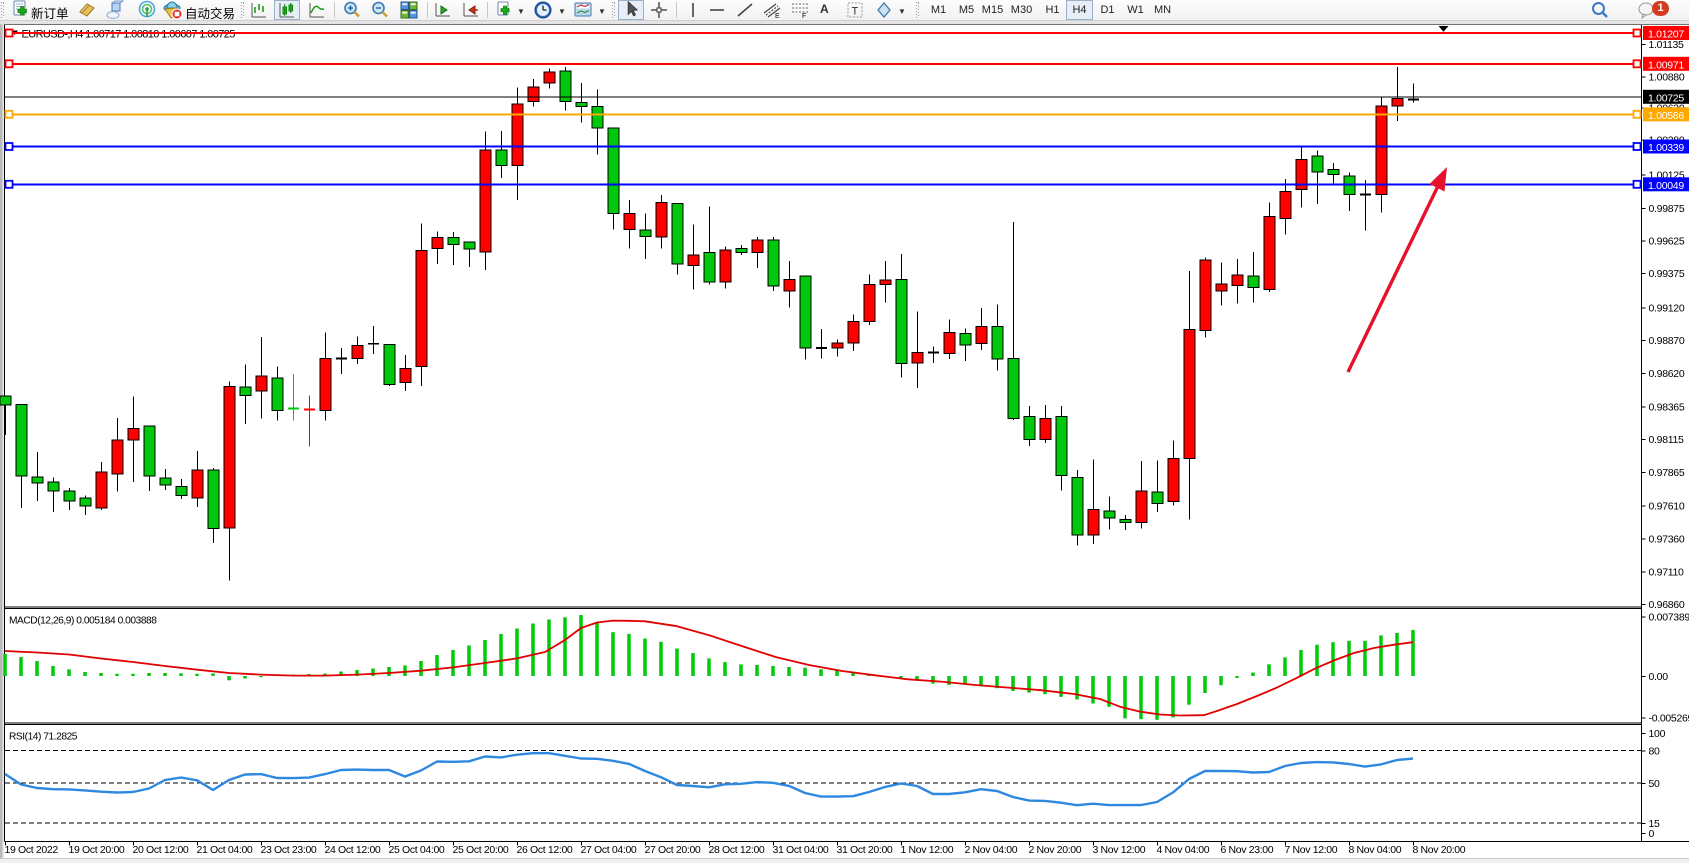 The width and height of the screenshot is (1689, 868). I want to click on svg-text: 1.00339, so click(1666, 148).